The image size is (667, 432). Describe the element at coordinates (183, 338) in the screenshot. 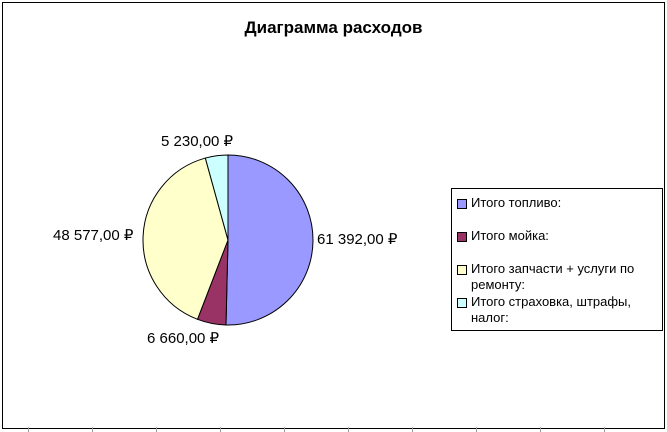

I see `data-label-wash: 6 660,00 ₽` at that location.